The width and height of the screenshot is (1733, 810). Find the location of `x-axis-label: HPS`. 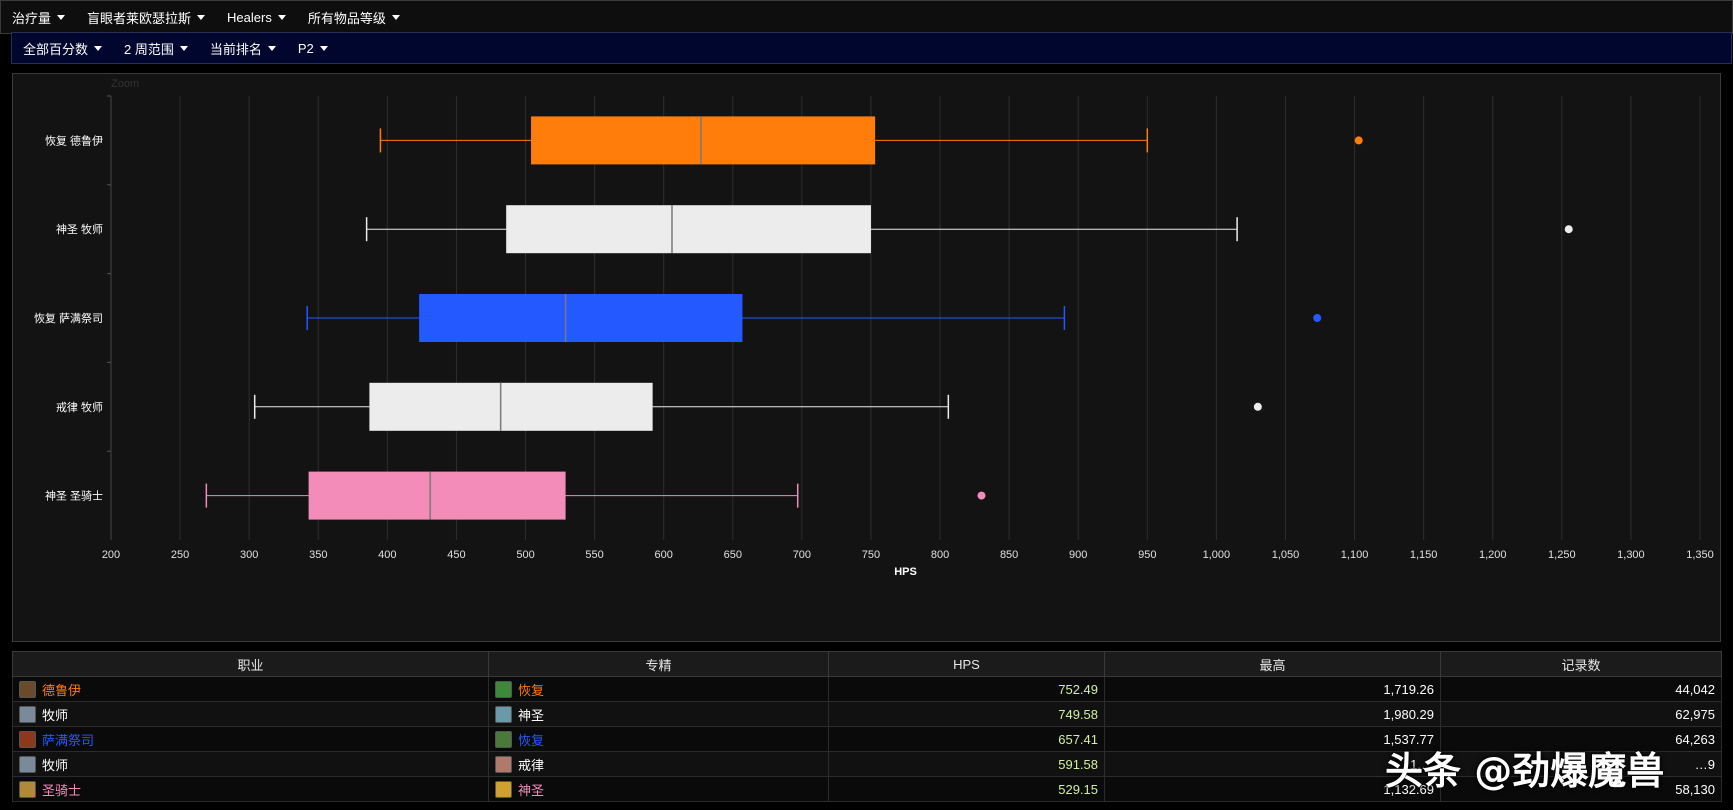

x-axis-label: HPS is located at coordinates (905, 572).